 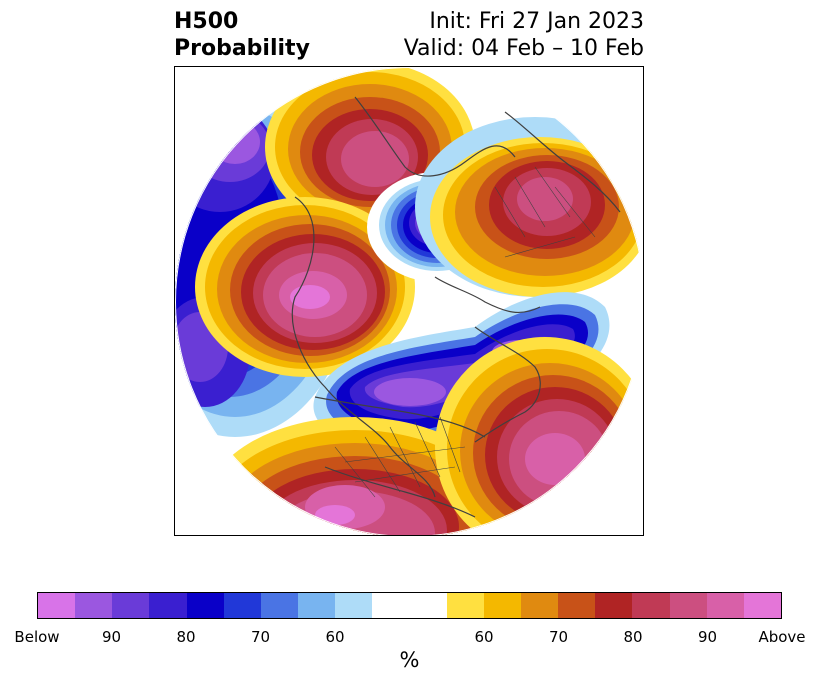 I want to click on colorbar-ticks: Below 90 80 70 60 60 70 80 90 Above, so click(x=409, y=638).